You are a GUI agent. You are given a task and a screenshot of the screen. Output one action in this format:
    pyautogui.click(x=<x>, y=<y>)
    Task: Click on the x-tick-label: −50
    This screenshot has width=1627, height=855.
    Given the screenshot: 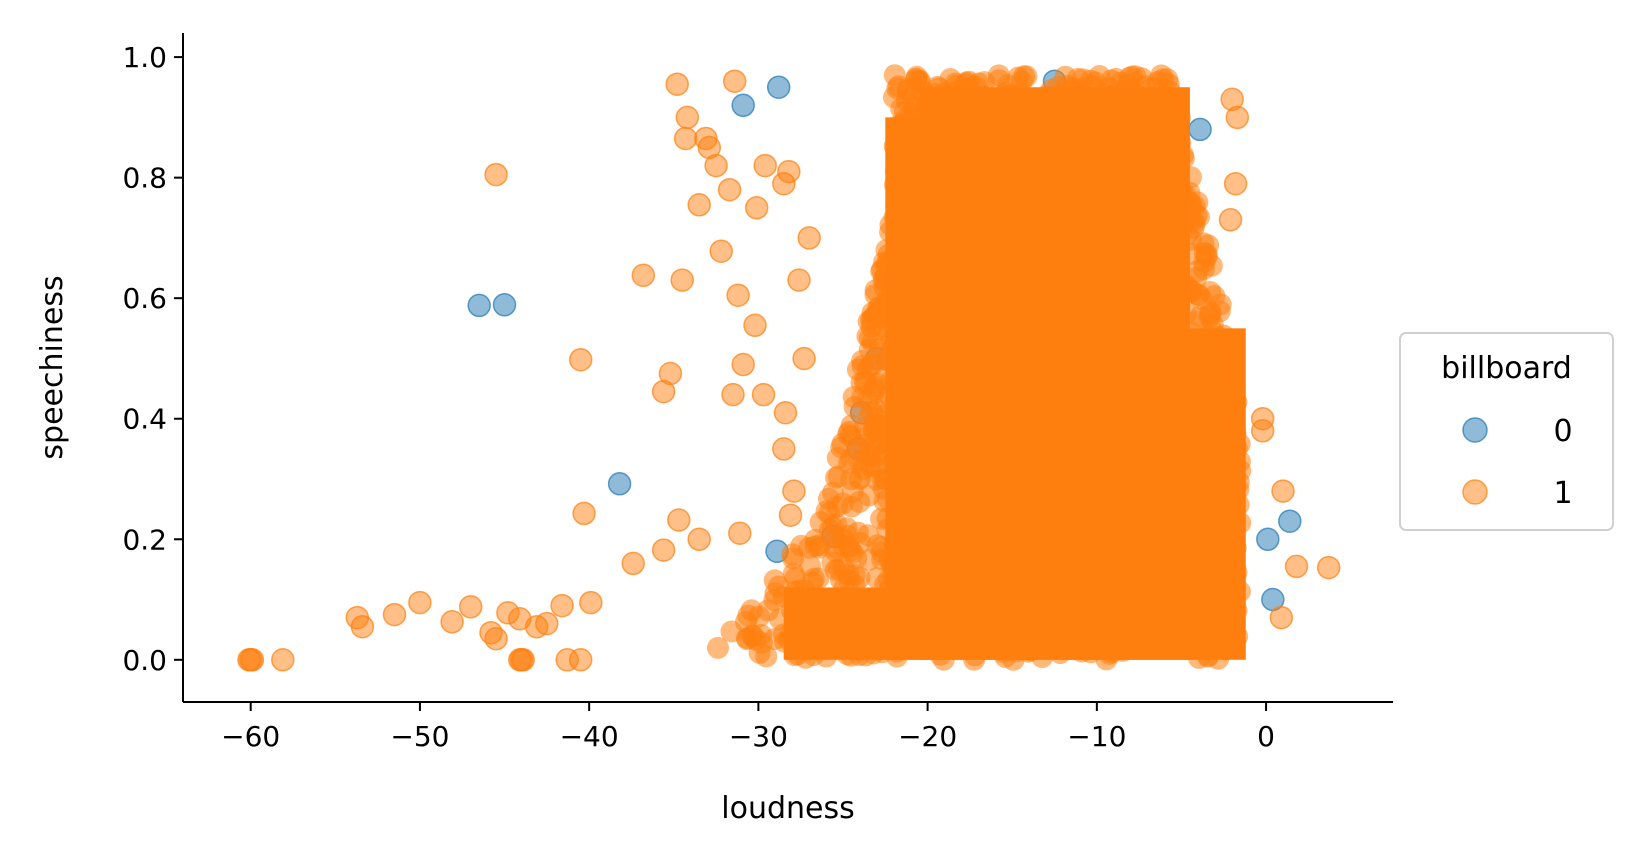 What is the action you would take?
    pyautogui.click(x=419, y=736)
    